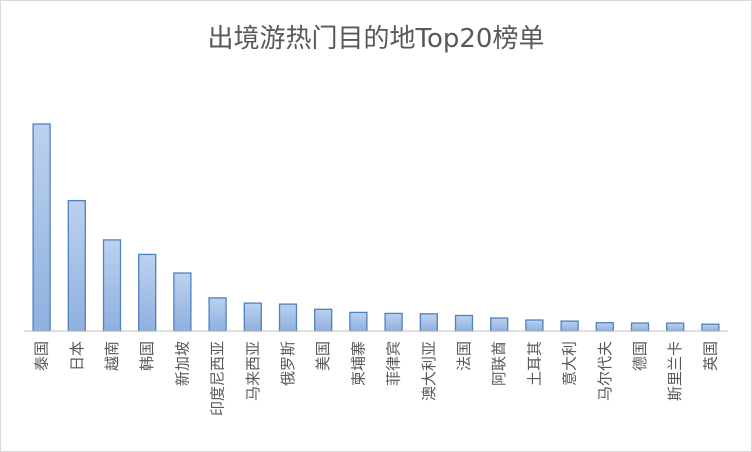 The image size is (752, 452). Describe the element at coordinates (534, 363) in the screenshot. I see `x-tick-label-14: 土耳其` at that location.